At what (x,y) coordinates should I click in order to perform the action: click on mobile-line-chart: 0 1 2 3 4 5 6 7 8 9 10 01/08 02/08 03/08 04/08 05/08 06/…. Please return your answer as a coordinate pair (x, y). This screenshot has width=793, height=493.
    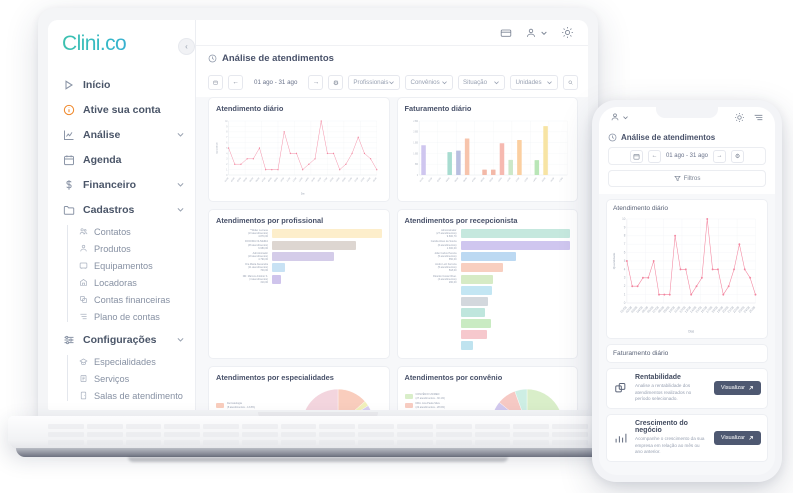
    Looking at the image, I should click on (687, 274).